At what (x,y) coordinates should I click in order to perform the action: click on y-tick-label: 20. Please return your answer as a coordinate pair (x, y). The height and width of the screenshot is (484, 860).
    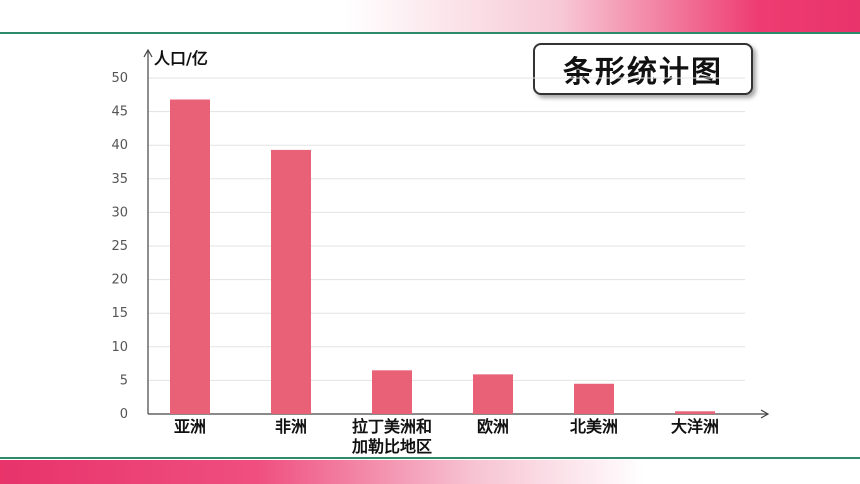
    Looking at the image, I should click on (119, 280).